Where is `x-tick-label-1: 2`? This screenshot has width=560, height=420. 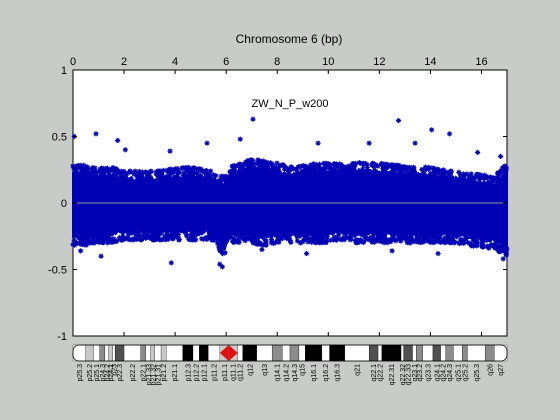 x-tick-label-1: 2 is located at coordinates (124, 62).